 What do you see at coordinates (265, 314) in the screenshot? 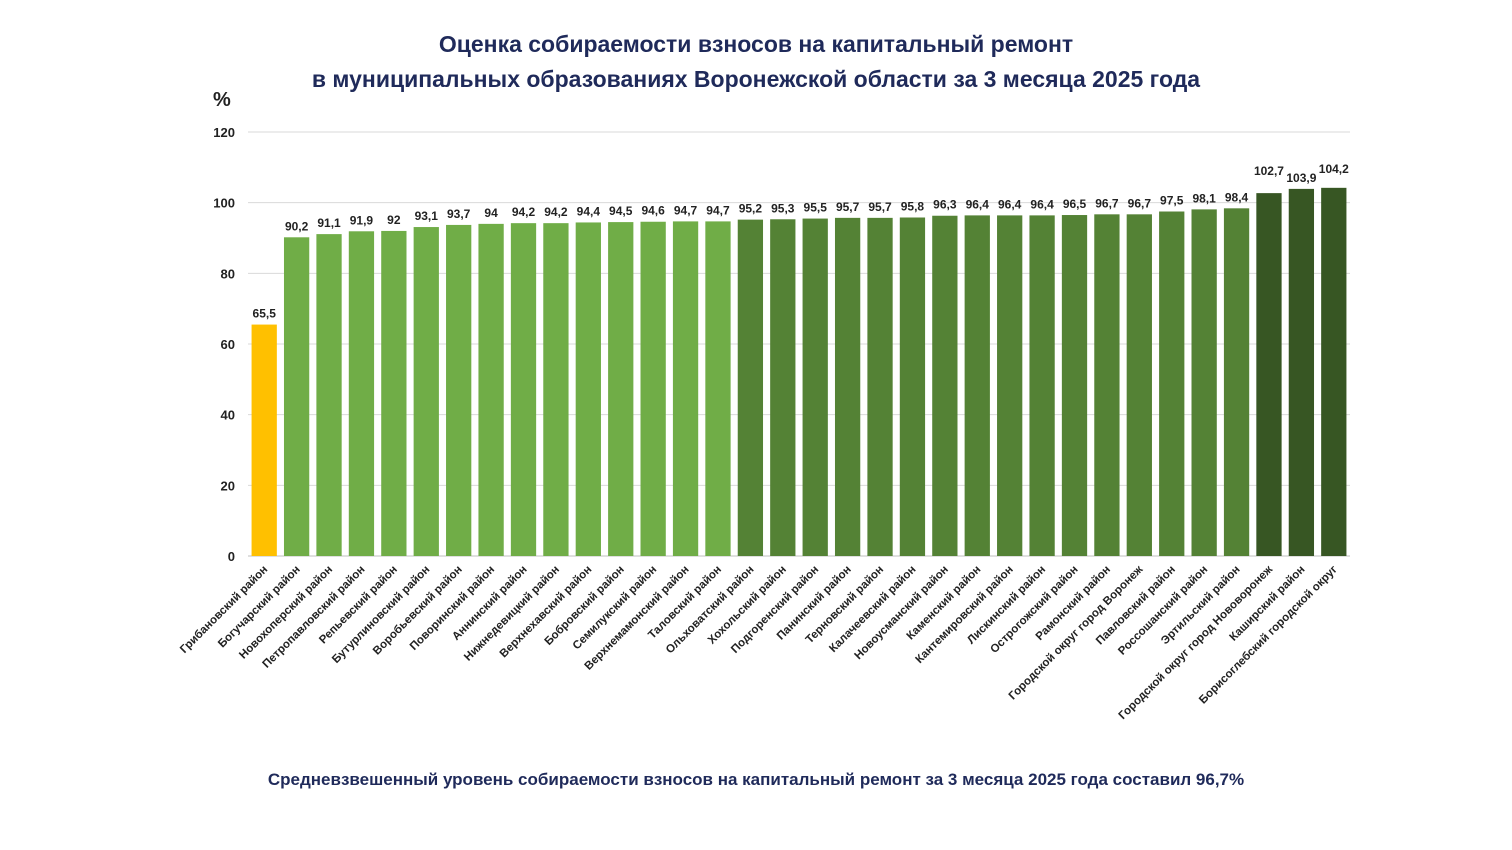
I see `data-label: 65,5` at bounding box center [265, 314].